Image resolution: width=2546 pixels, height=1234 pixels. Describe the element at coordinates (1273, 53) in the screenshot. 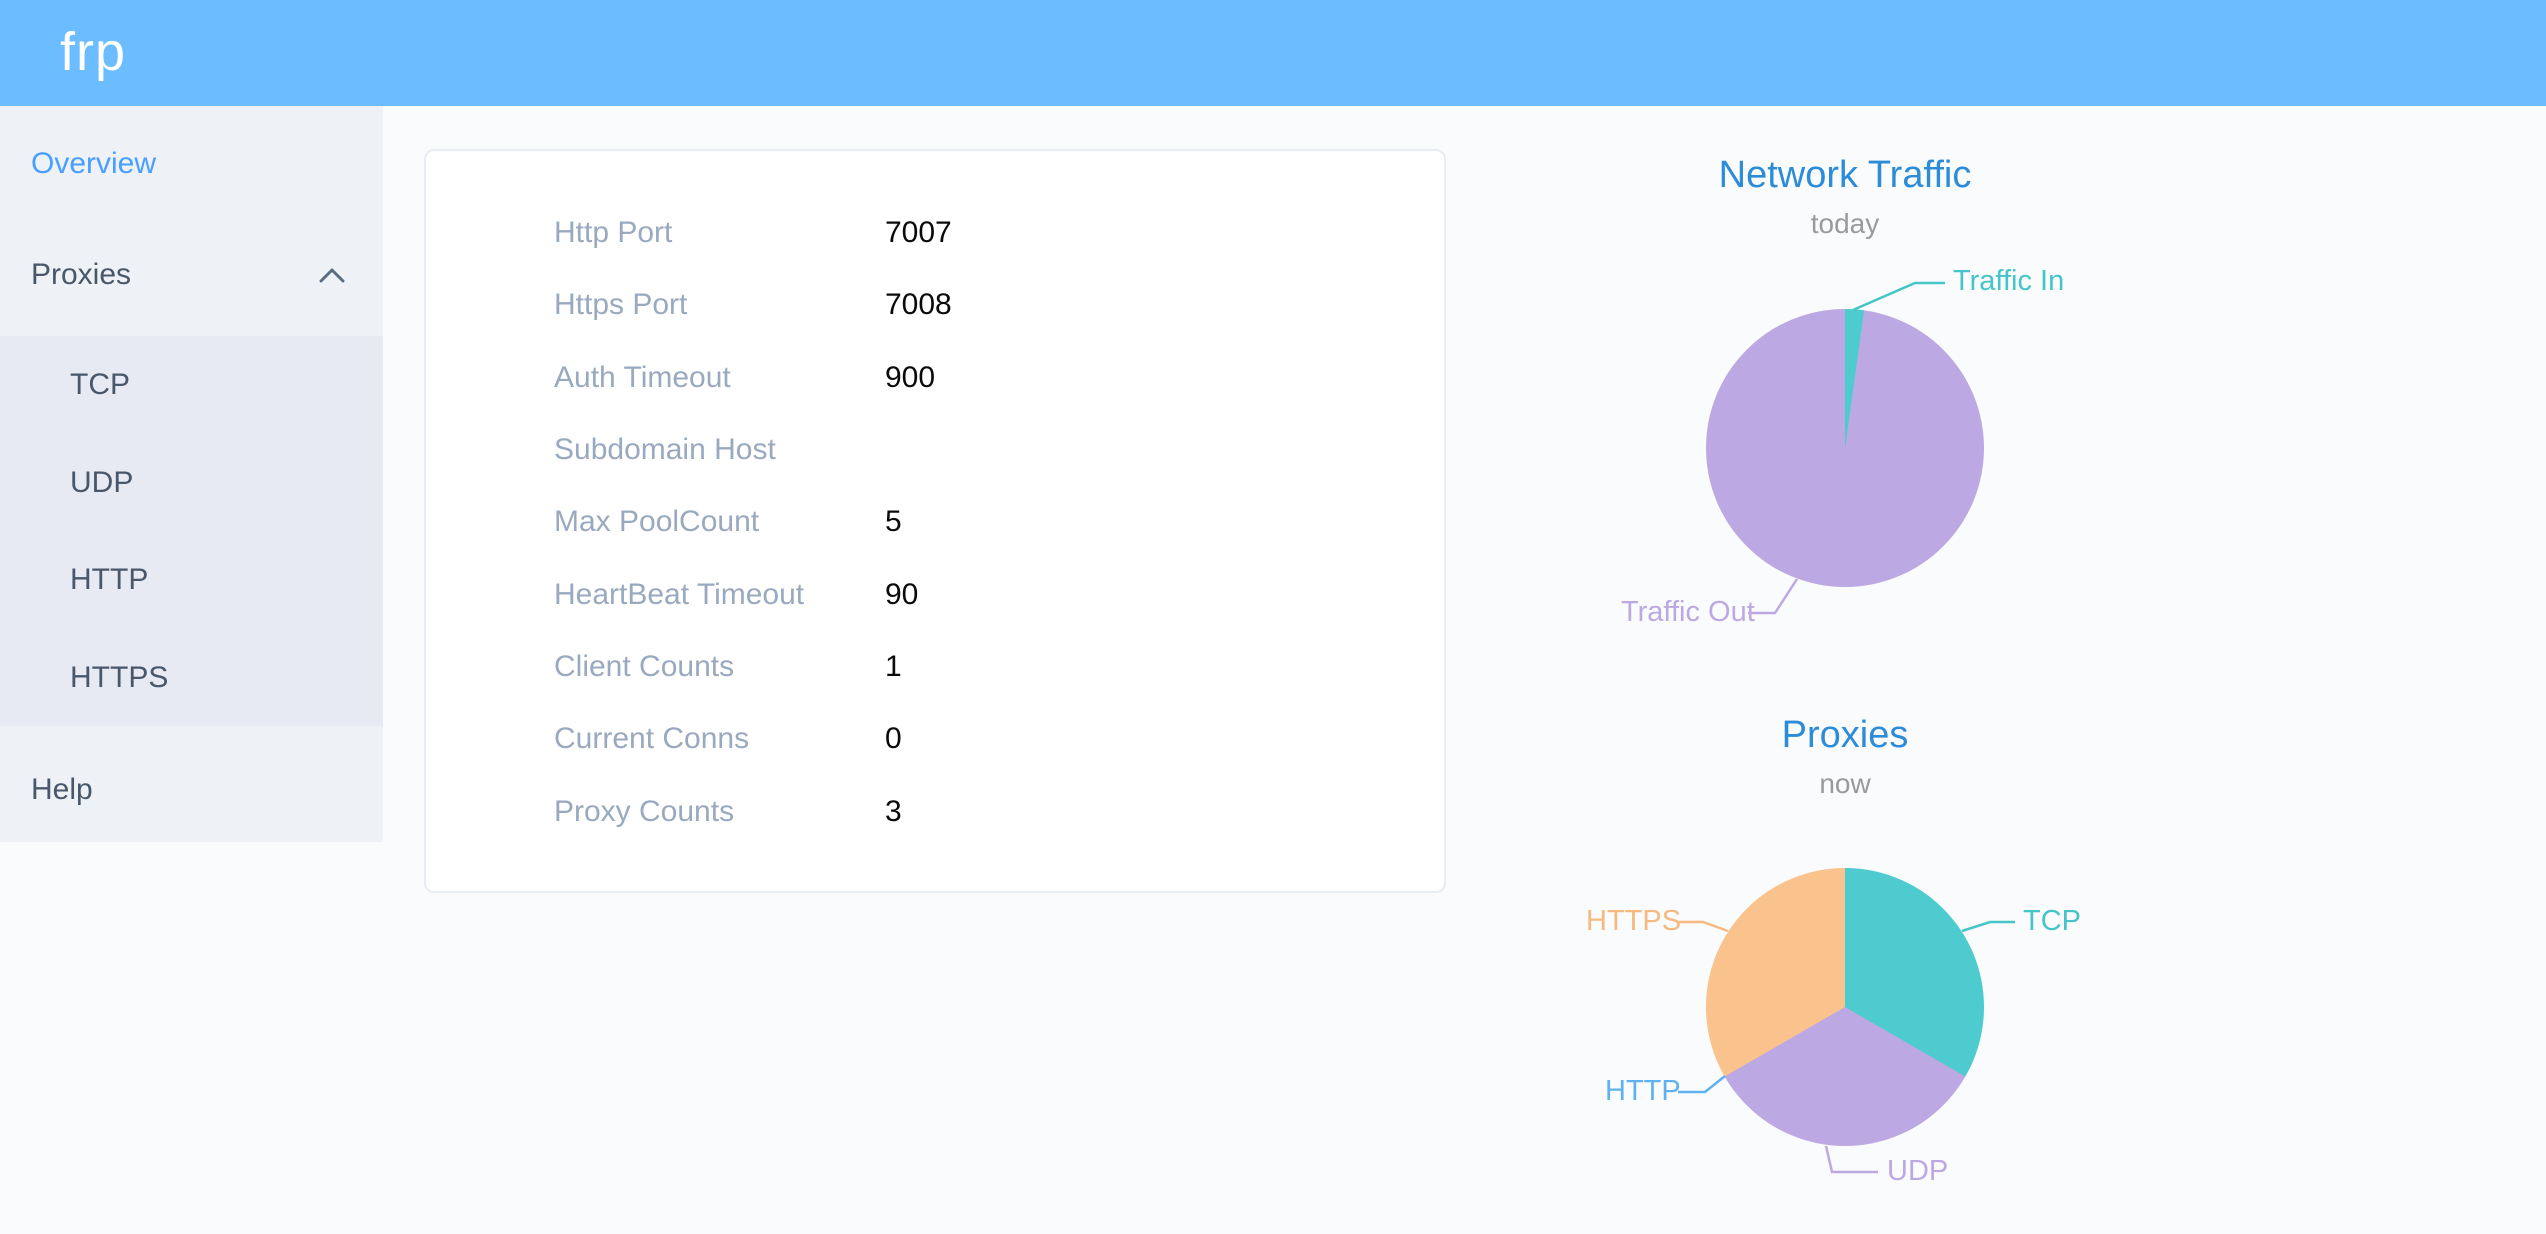

I see `top-header-bar: frp` at that location.